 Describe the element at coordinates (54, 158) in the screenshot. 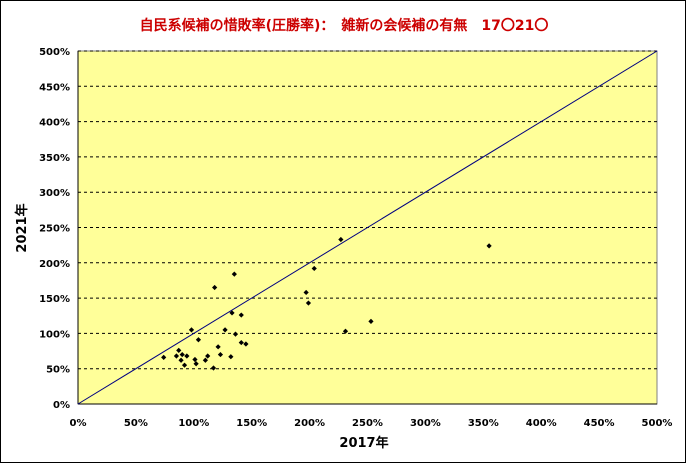

I see `y-tick-label: 350%` at that location.